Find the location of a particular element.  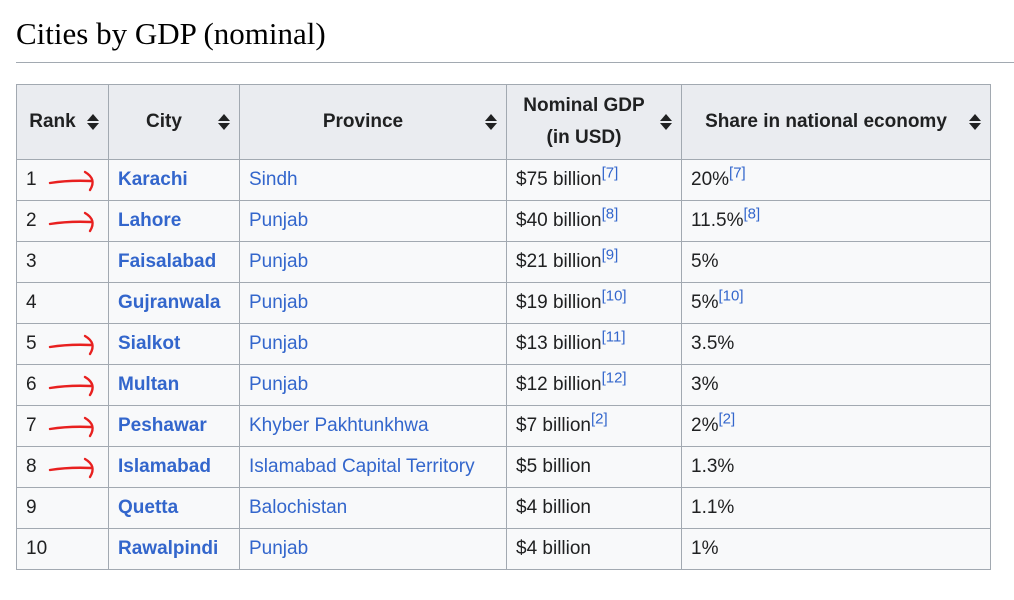

share-value: 2% is located at coordinates (705, 425).